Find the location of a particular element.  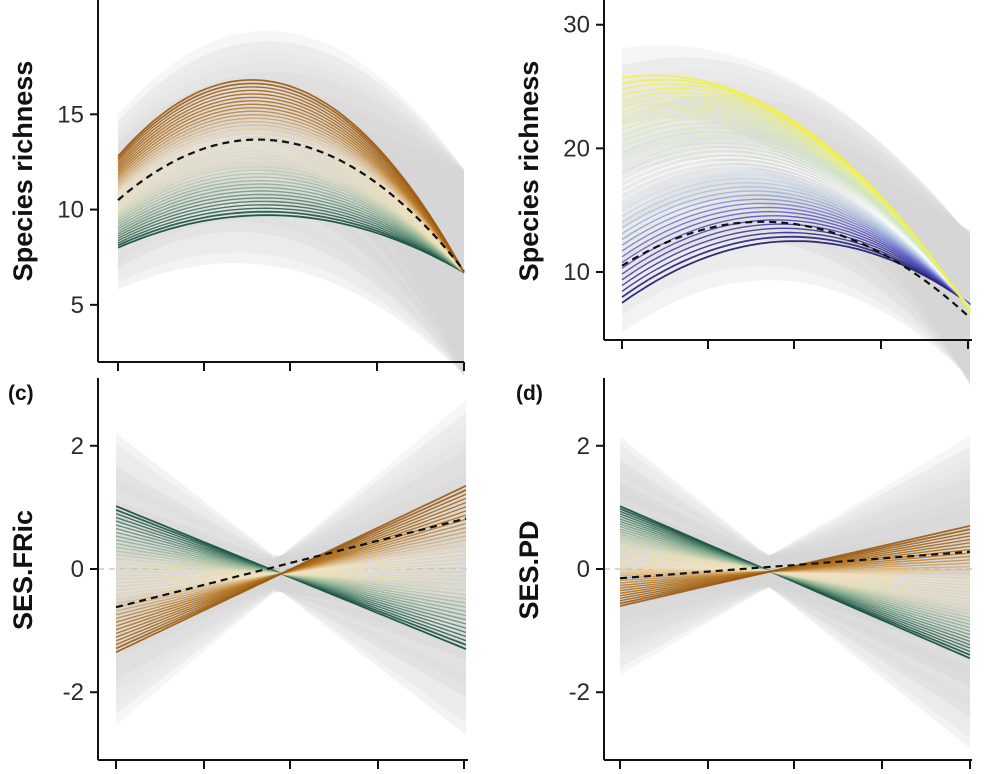

panel-d-confidence-bands is located at coordinates (795, 592).